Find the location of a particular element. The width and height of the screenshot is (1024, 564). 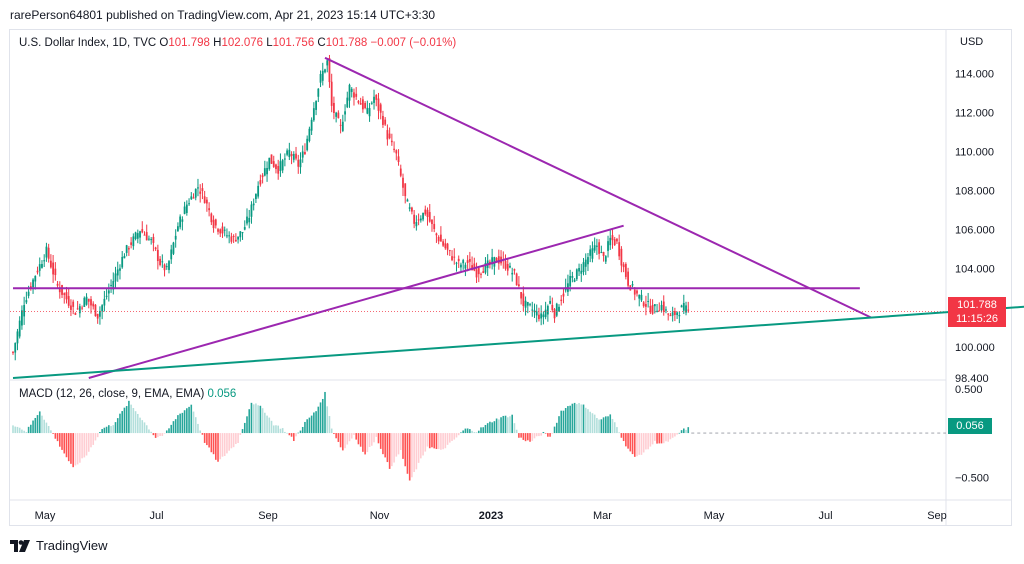

price-tick-label: 110.000 is located at coordinates (974, 153).